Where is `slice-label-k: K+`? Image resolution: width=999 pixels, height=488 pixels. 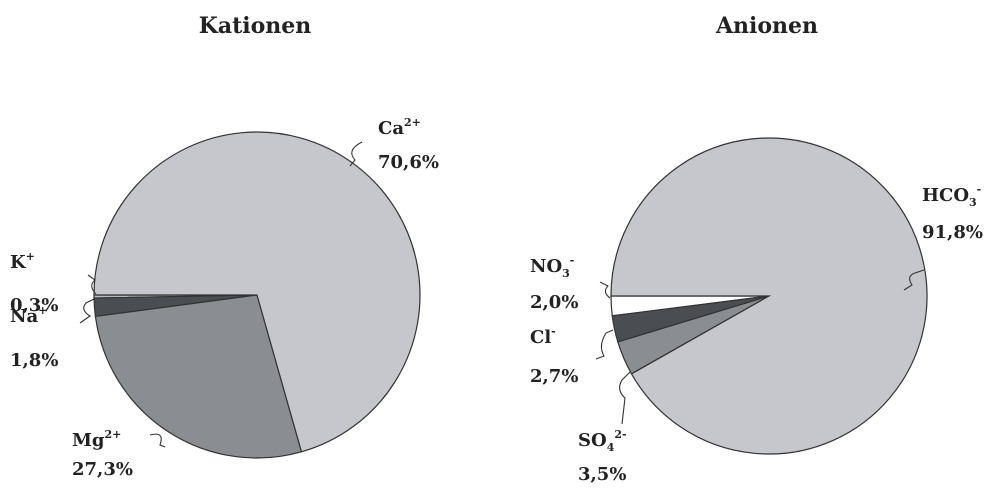 slice-label-k: K+ is located at coordinates (22, 261).